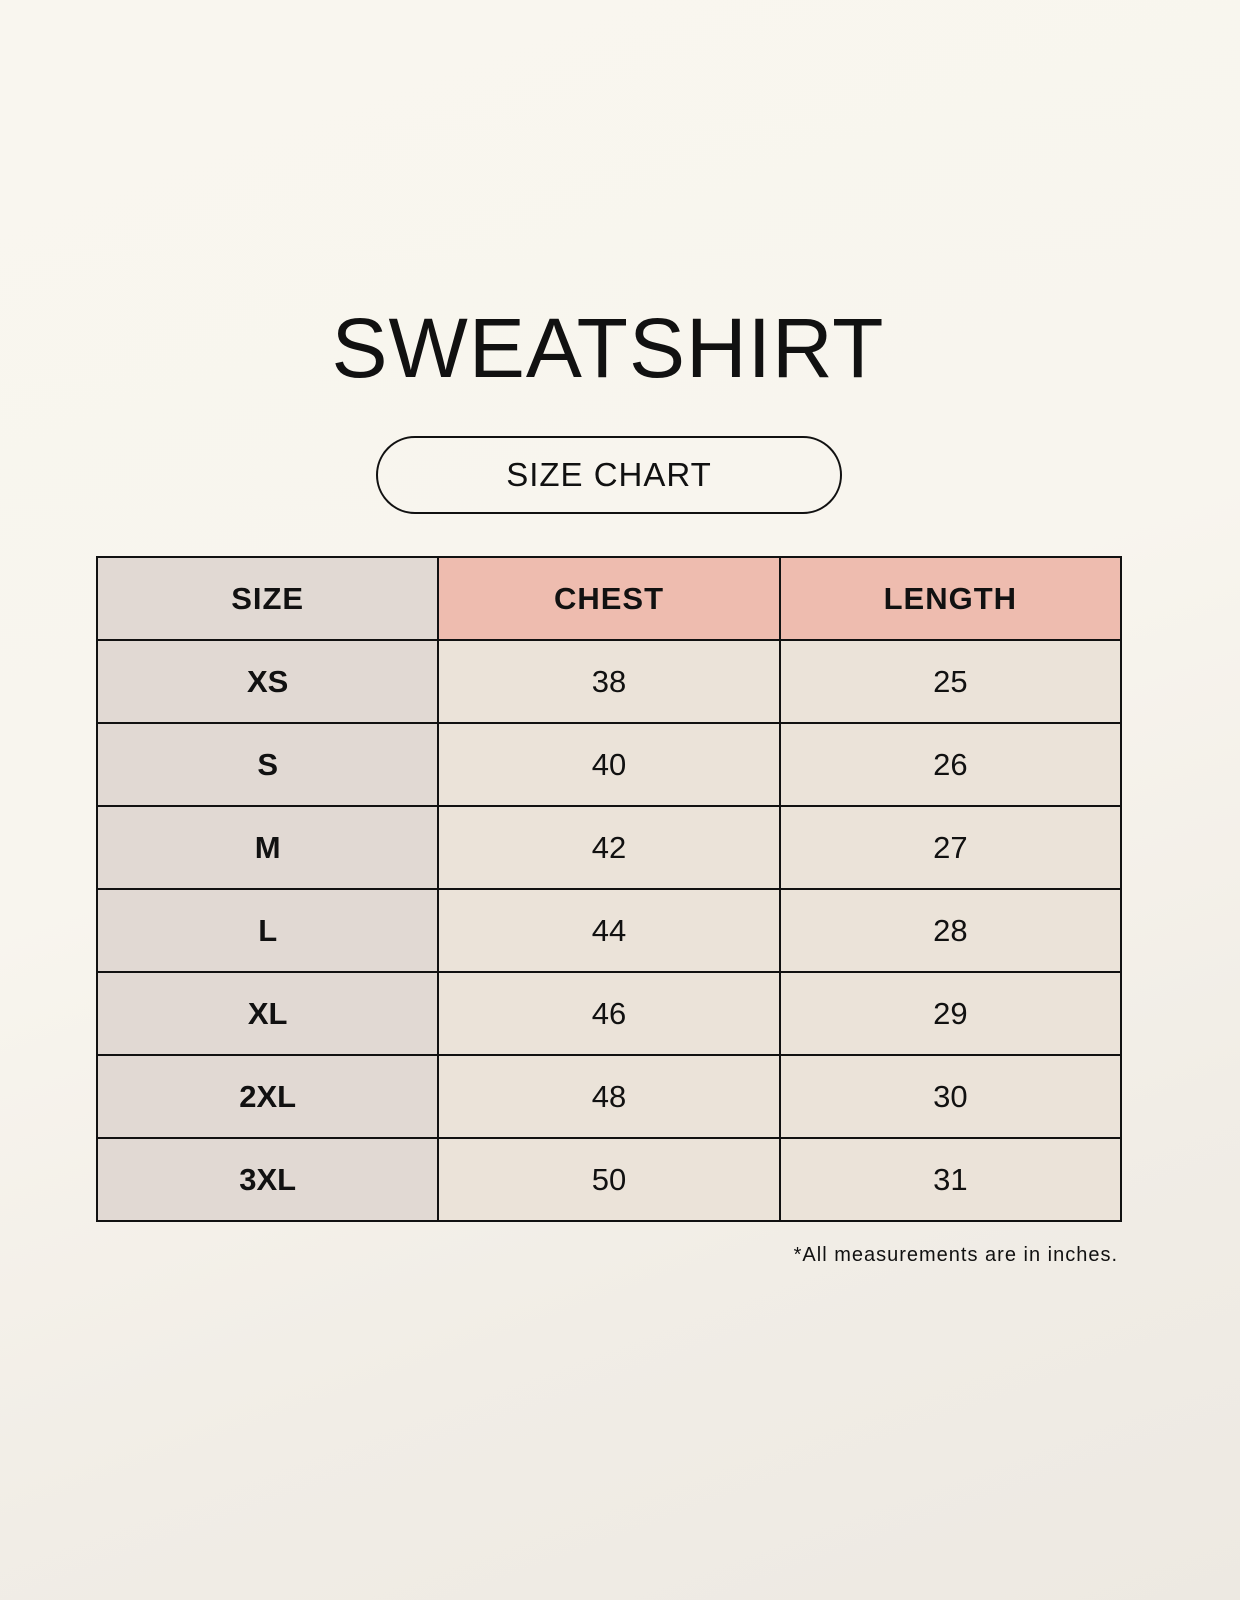 This screenshot has width=1240, height=1600. I want to click on table-row: XS 38 25, so click(609, 681).